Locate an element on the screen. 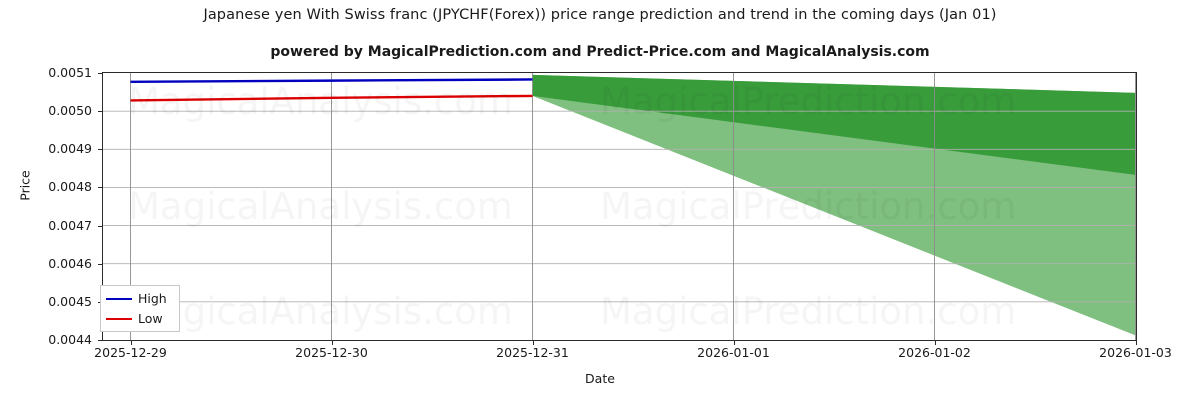 This screenshot has height=400, width=1200. legend-item-low: Low is located at coordinates (141, 319).